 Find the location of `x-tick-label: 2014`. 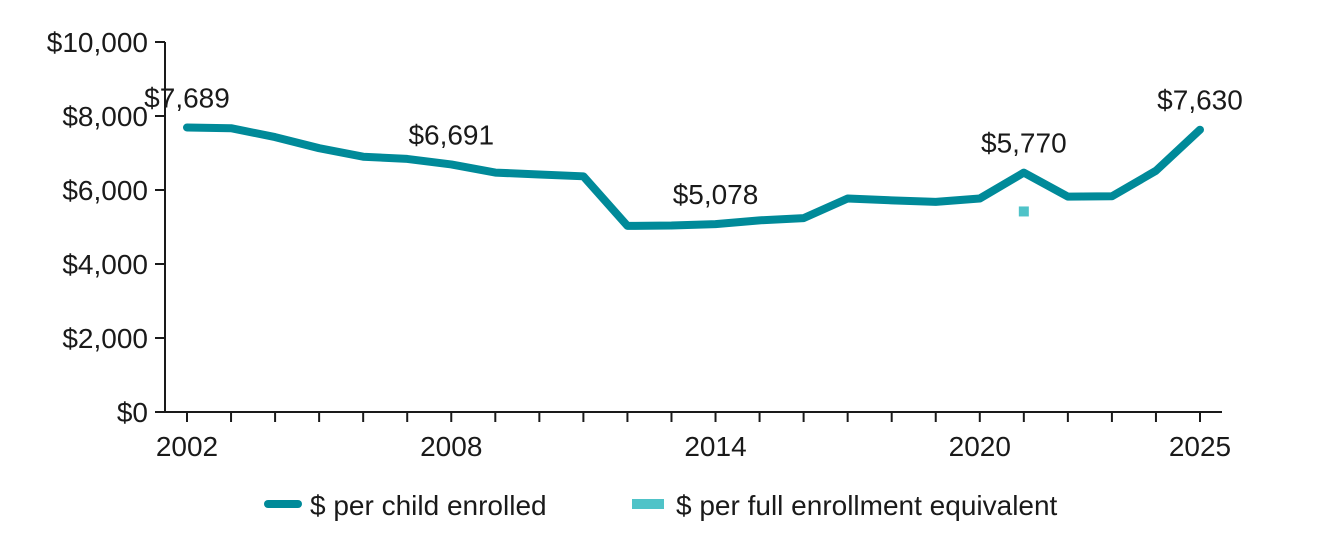

x-tick-label: 2014 is located at coordinates (715, 446).